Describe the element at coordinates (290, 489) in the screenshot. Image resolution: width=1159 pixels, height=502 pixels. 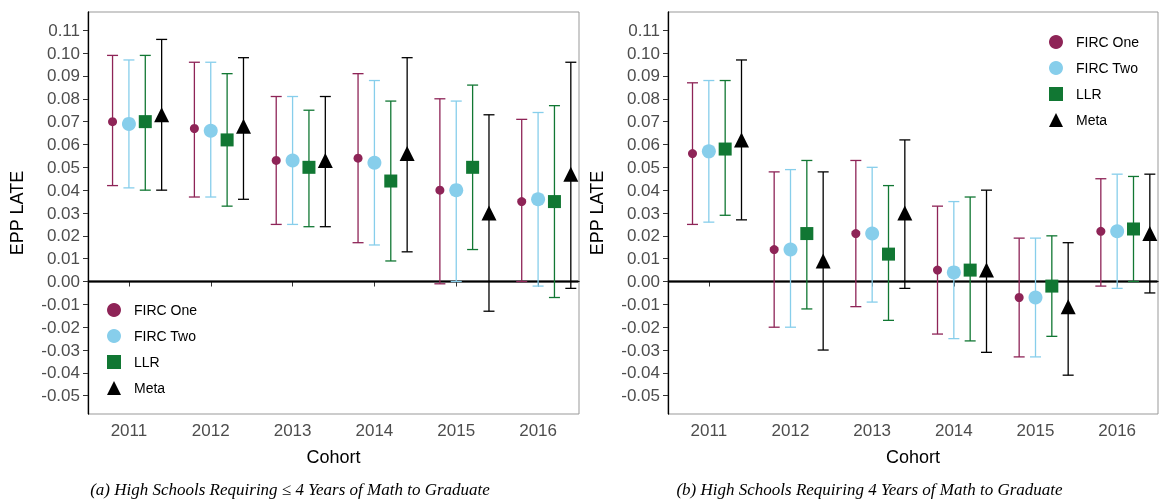
I see `text: (a) High Schools Requiring ≤ 4 Years of Math to Graduate` at that location.